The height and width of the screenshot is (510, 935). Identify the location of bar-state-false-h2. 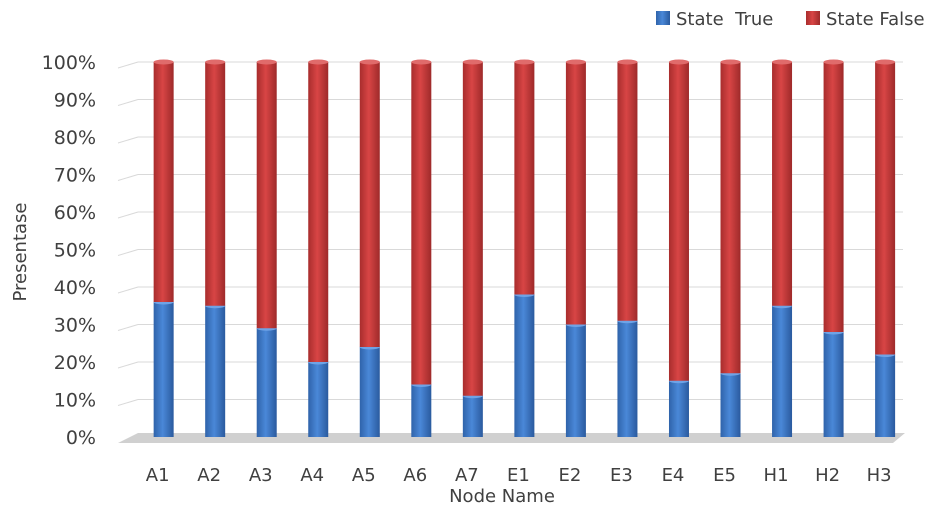
(833, 197).